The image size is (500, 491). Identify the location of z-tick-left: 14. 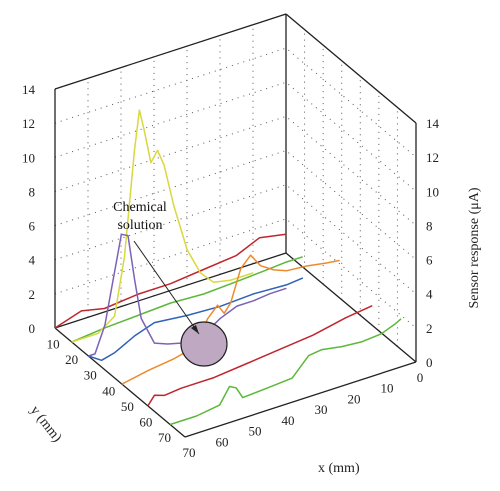
(29, 89).